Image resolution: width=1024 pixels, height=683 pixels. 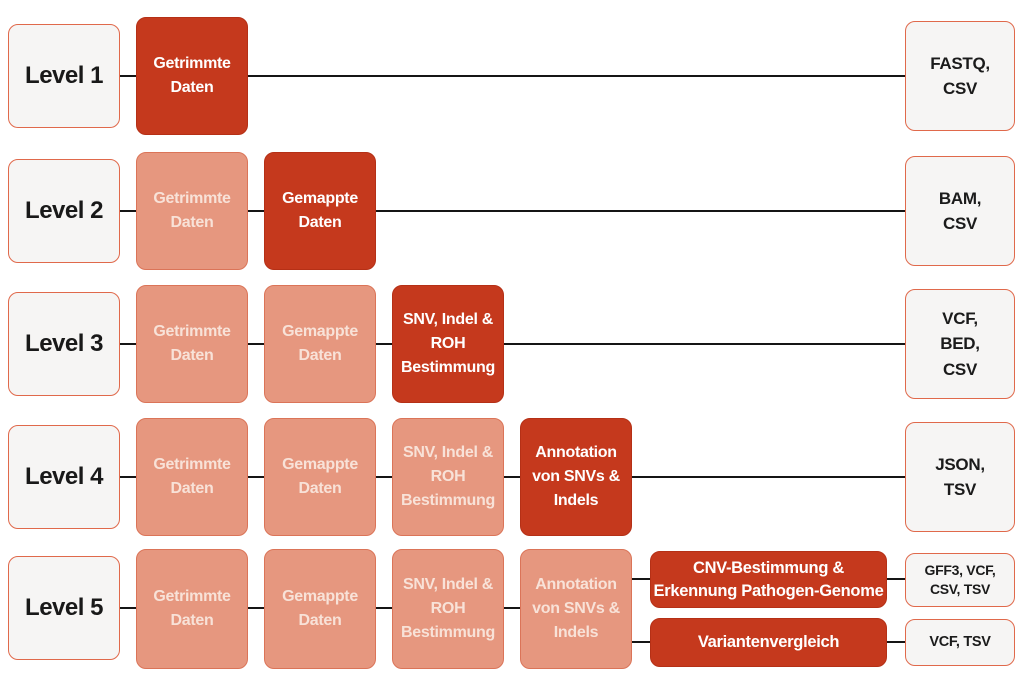 I want to click on level-1-label: Level 1, so click(x=64, y=75).